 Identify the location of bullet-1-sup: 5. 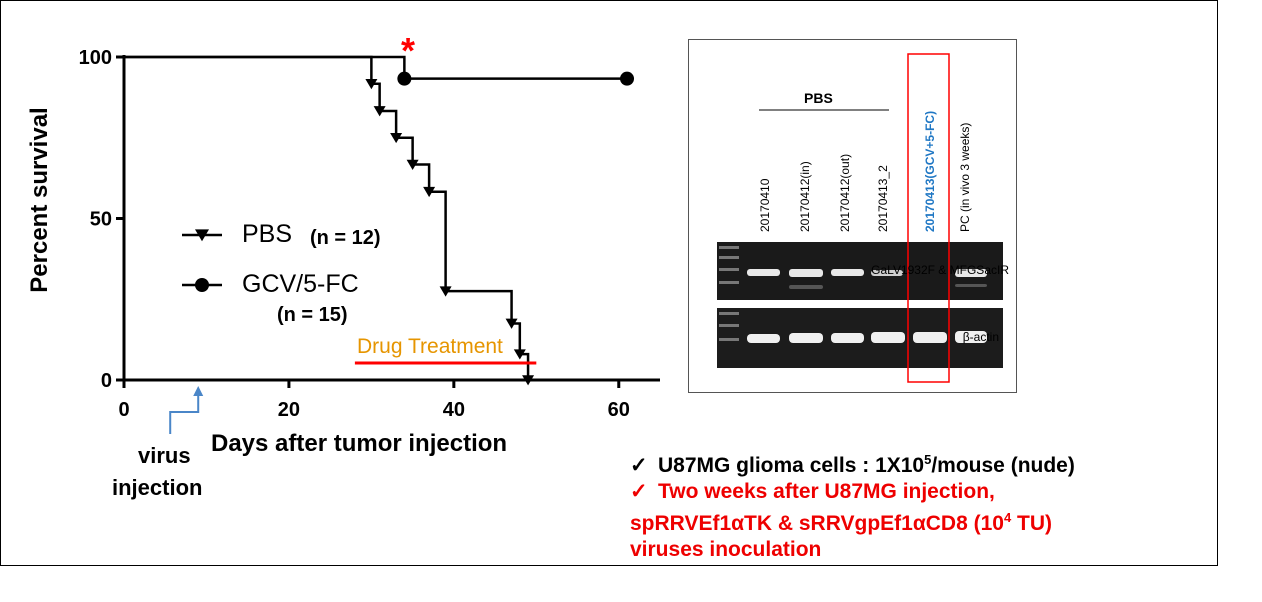
(928, 459).